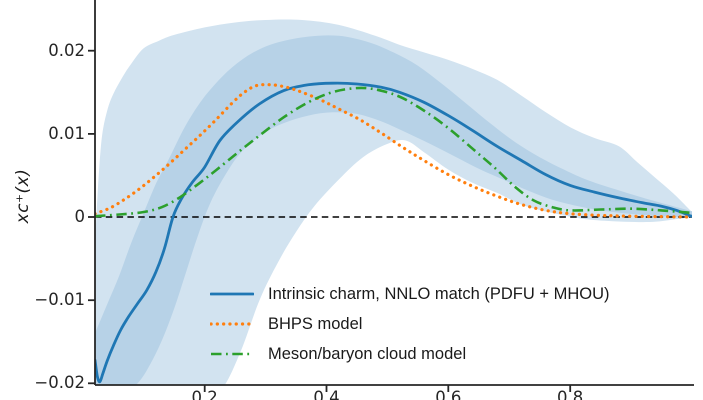 This screenshot has height=400, width=703. I want to click on x-tick-label: 0.8, so click(570, 394).